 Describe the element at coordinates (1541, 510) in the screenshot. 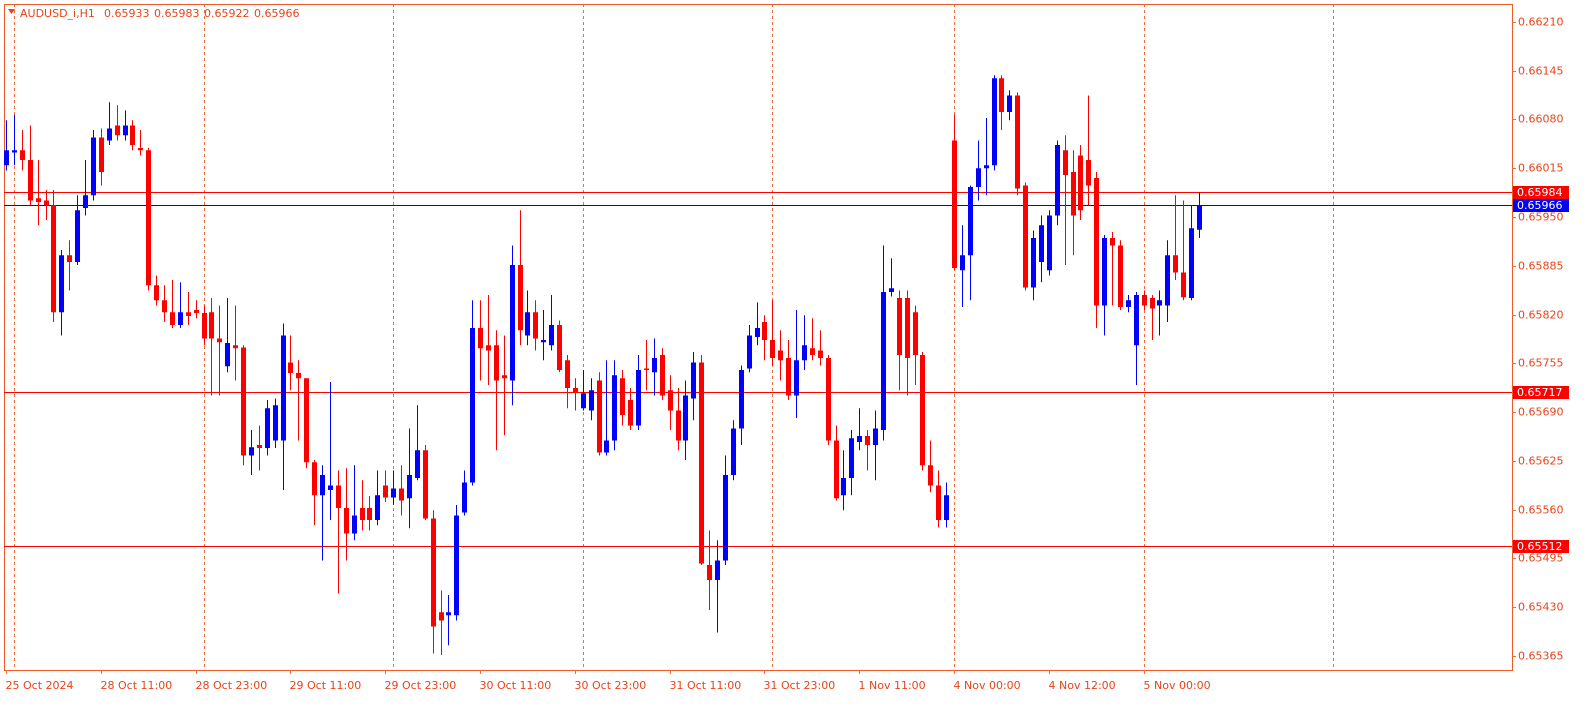

I see `y-tick-label: 0.65560` at that location.